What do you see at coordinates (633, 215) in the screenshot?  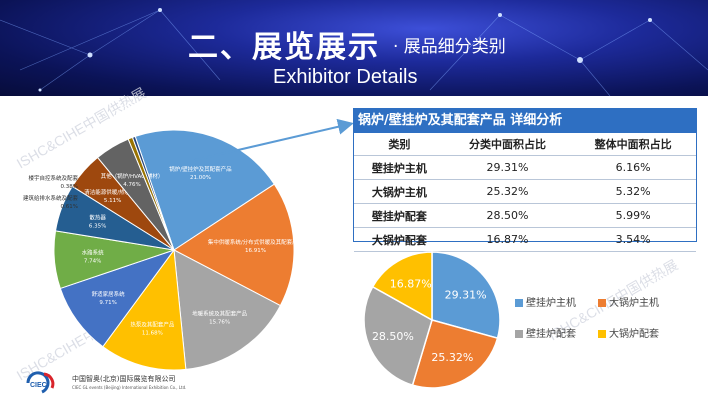 I see `share-overall: 5.99%` at bounding box center [633, 215].